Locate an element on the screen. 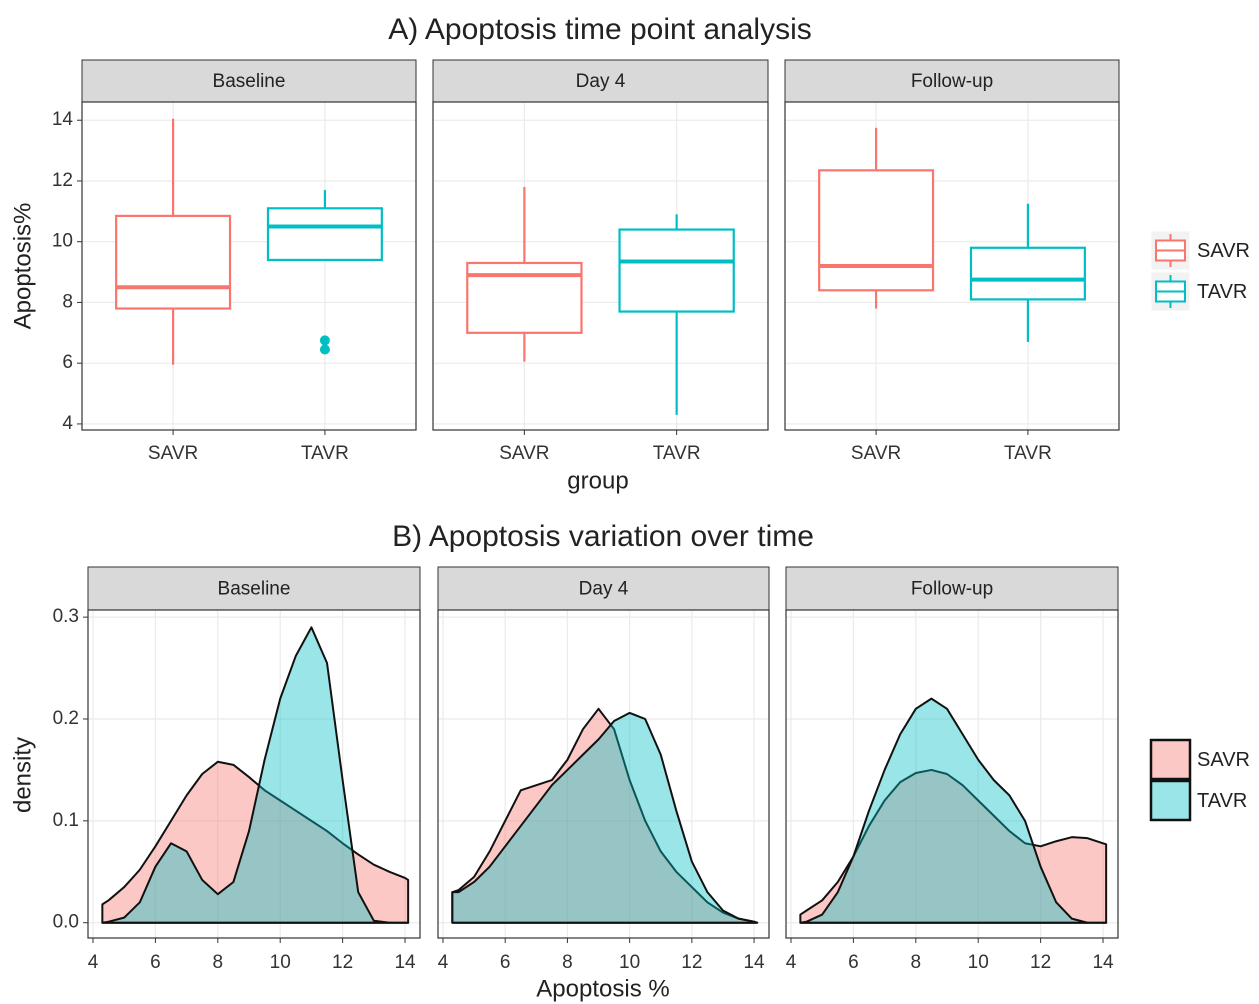  y-tick-label: 0.2 is located at coordinates (66, 718).